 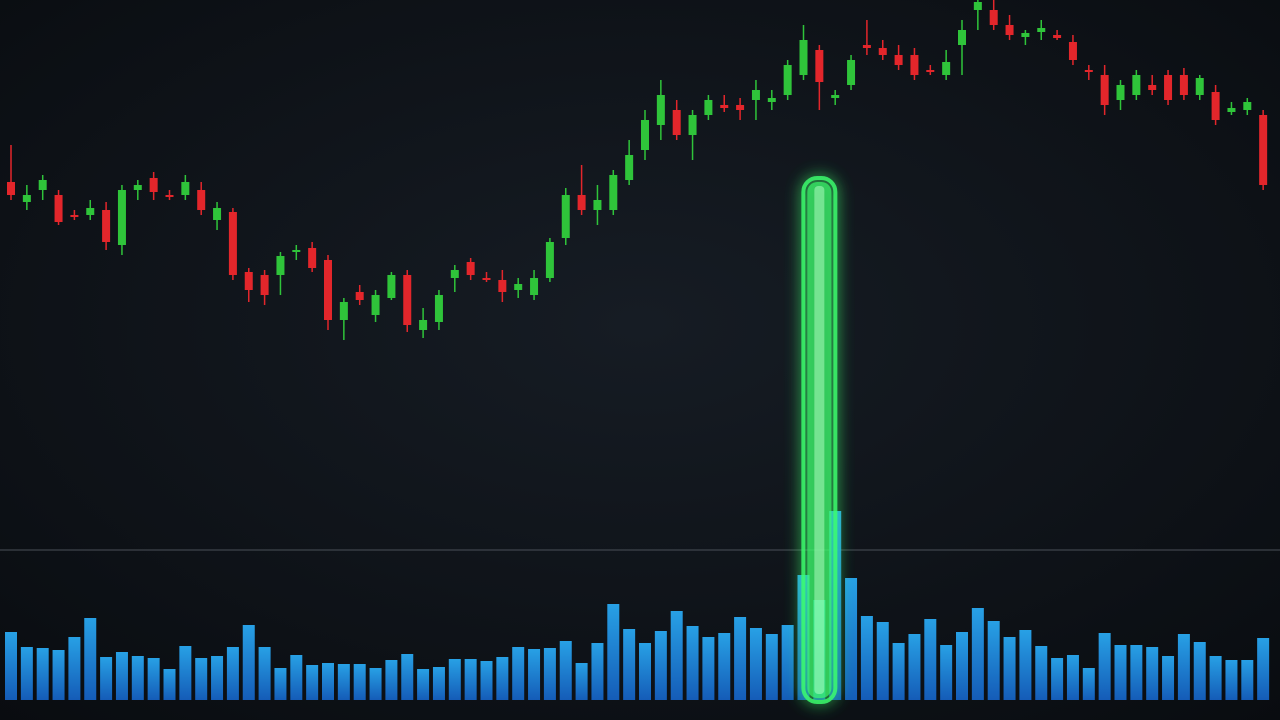 I want to click on highlight-glow, so click(x=819, y=440).